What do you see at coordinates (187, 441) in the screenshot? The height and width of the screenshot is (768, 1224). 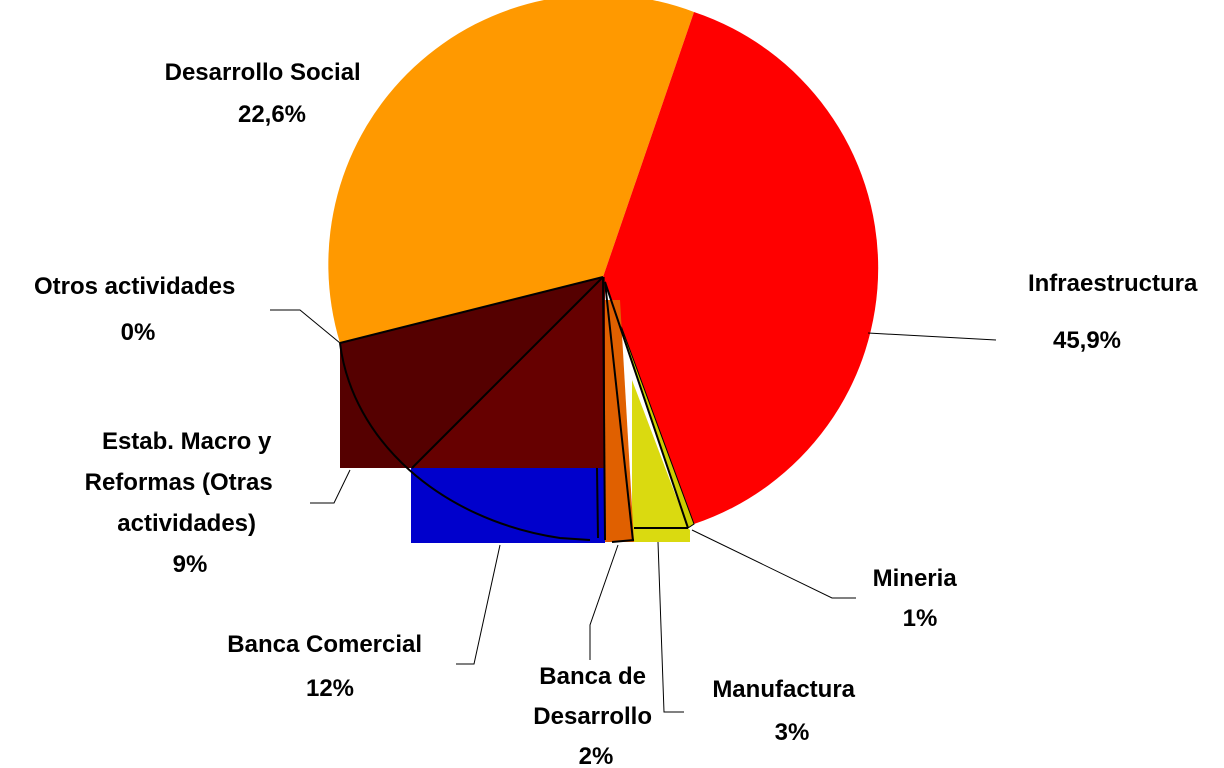 I see `label-estab-macro-line1: Estab. Macro y` at bounding box center [187, 441].